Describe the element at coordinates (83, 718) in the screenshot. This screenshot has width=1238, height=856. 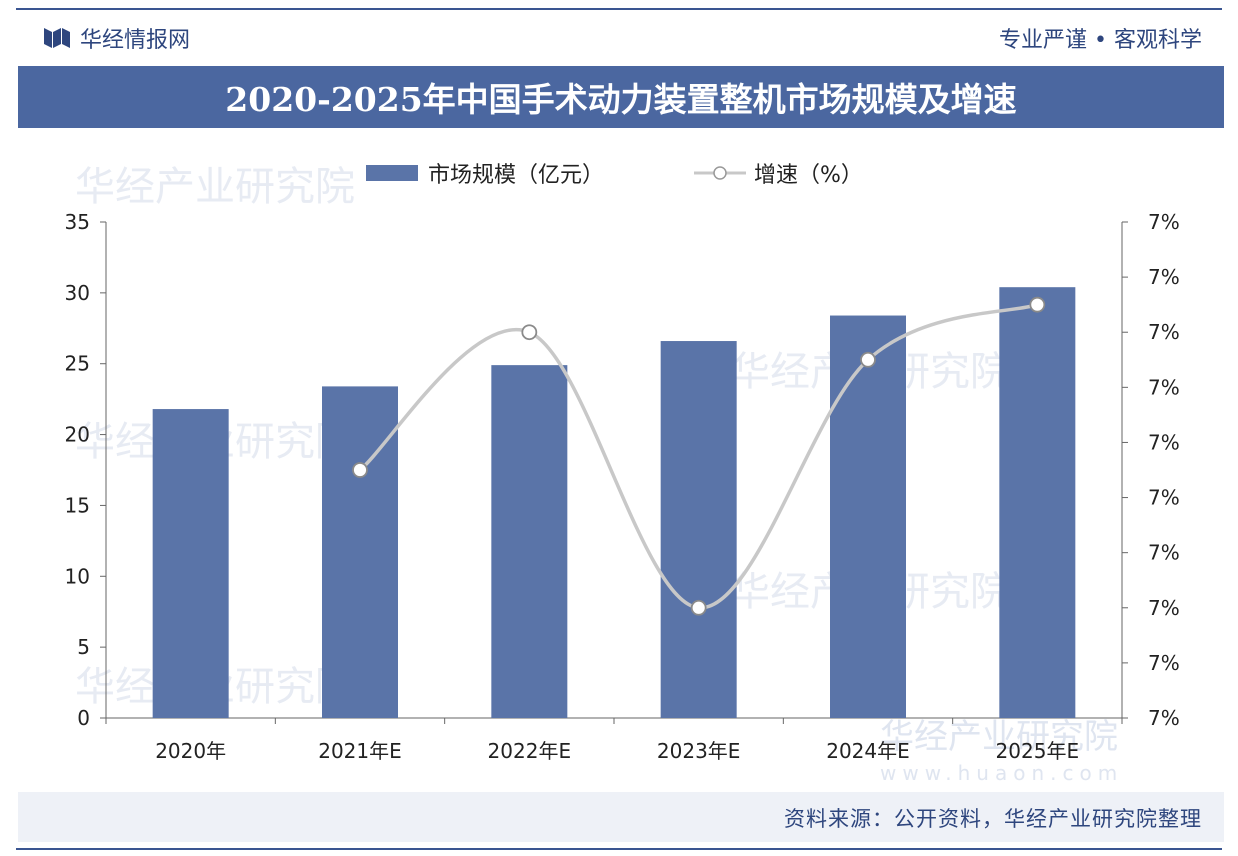
I see `y-left-tick-label: 0` at that location.